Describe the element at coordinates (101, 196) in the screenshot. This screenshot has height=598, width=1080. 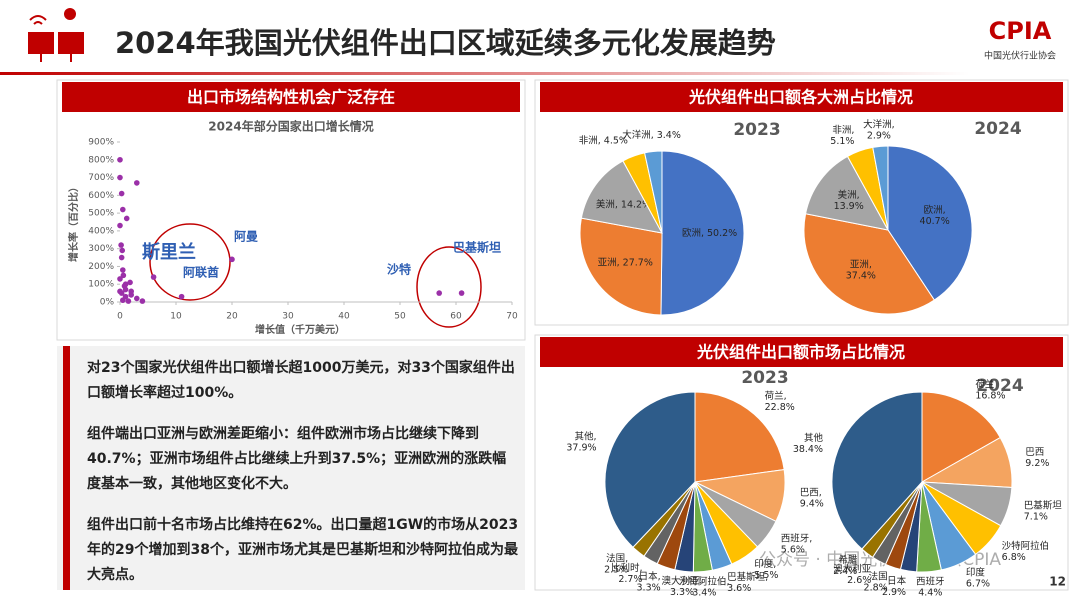
I see `y-tick-label: 600%` at that location.